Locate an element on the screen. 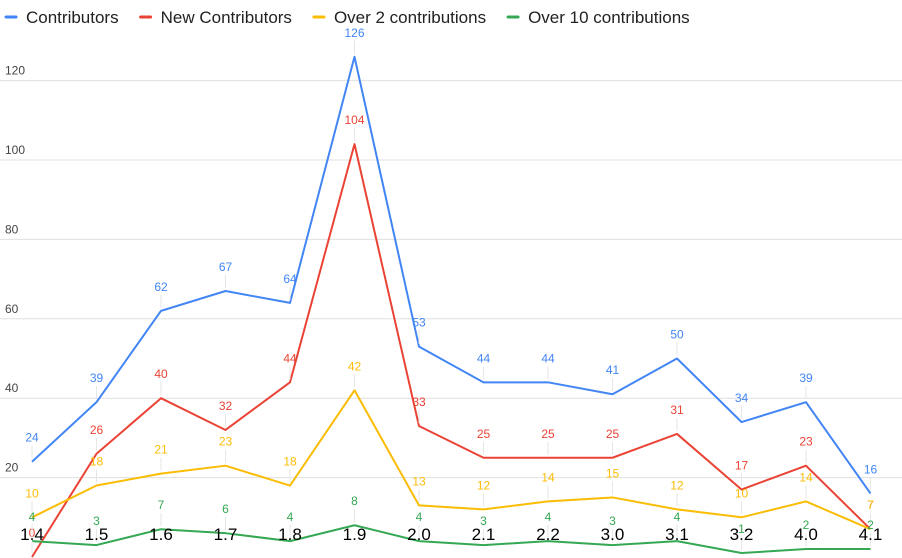 The width and height of the screenshot is (902, 558). y-tick-label: 100 is located at coordinates (15, 150).